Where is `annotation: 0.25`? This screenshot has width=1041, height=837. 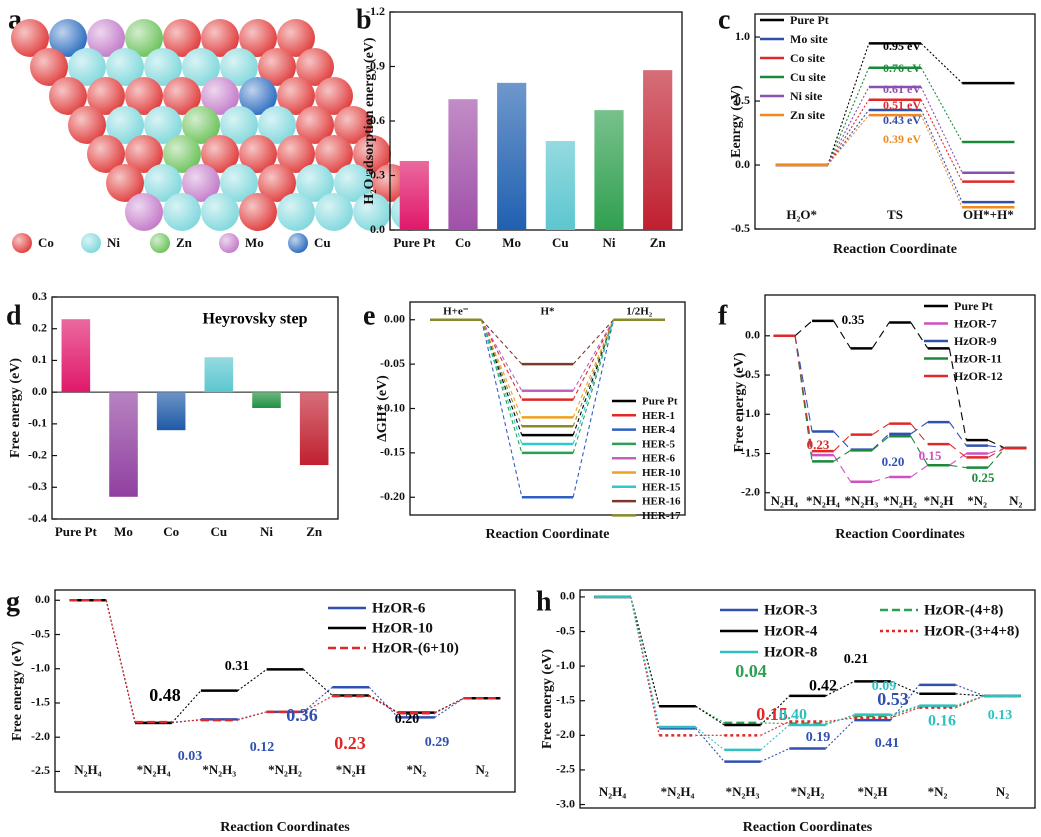 annotation: 0.25 is located at coordinates (983, 477).